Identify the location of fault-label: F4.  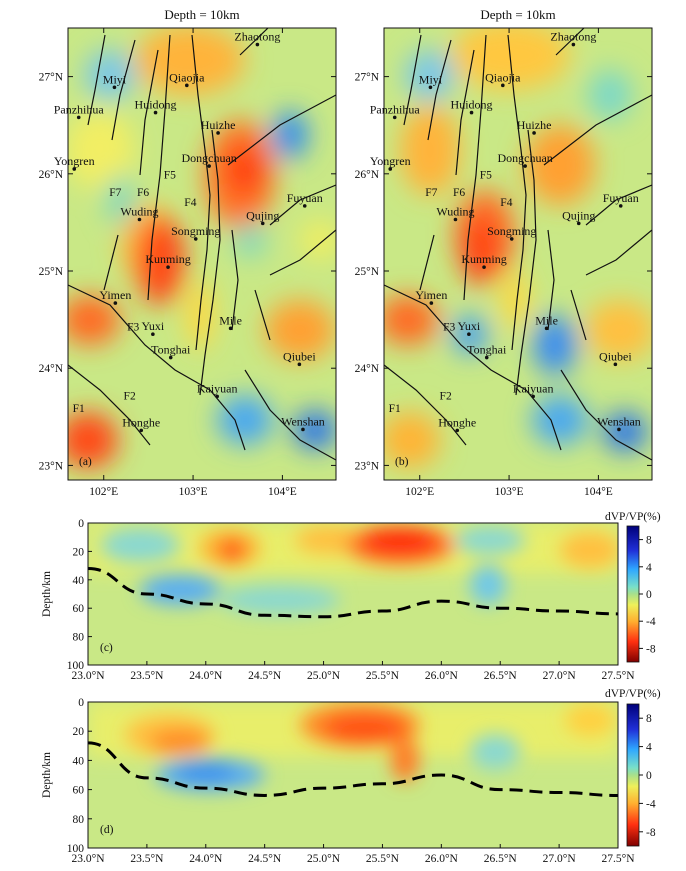
(506, 203).